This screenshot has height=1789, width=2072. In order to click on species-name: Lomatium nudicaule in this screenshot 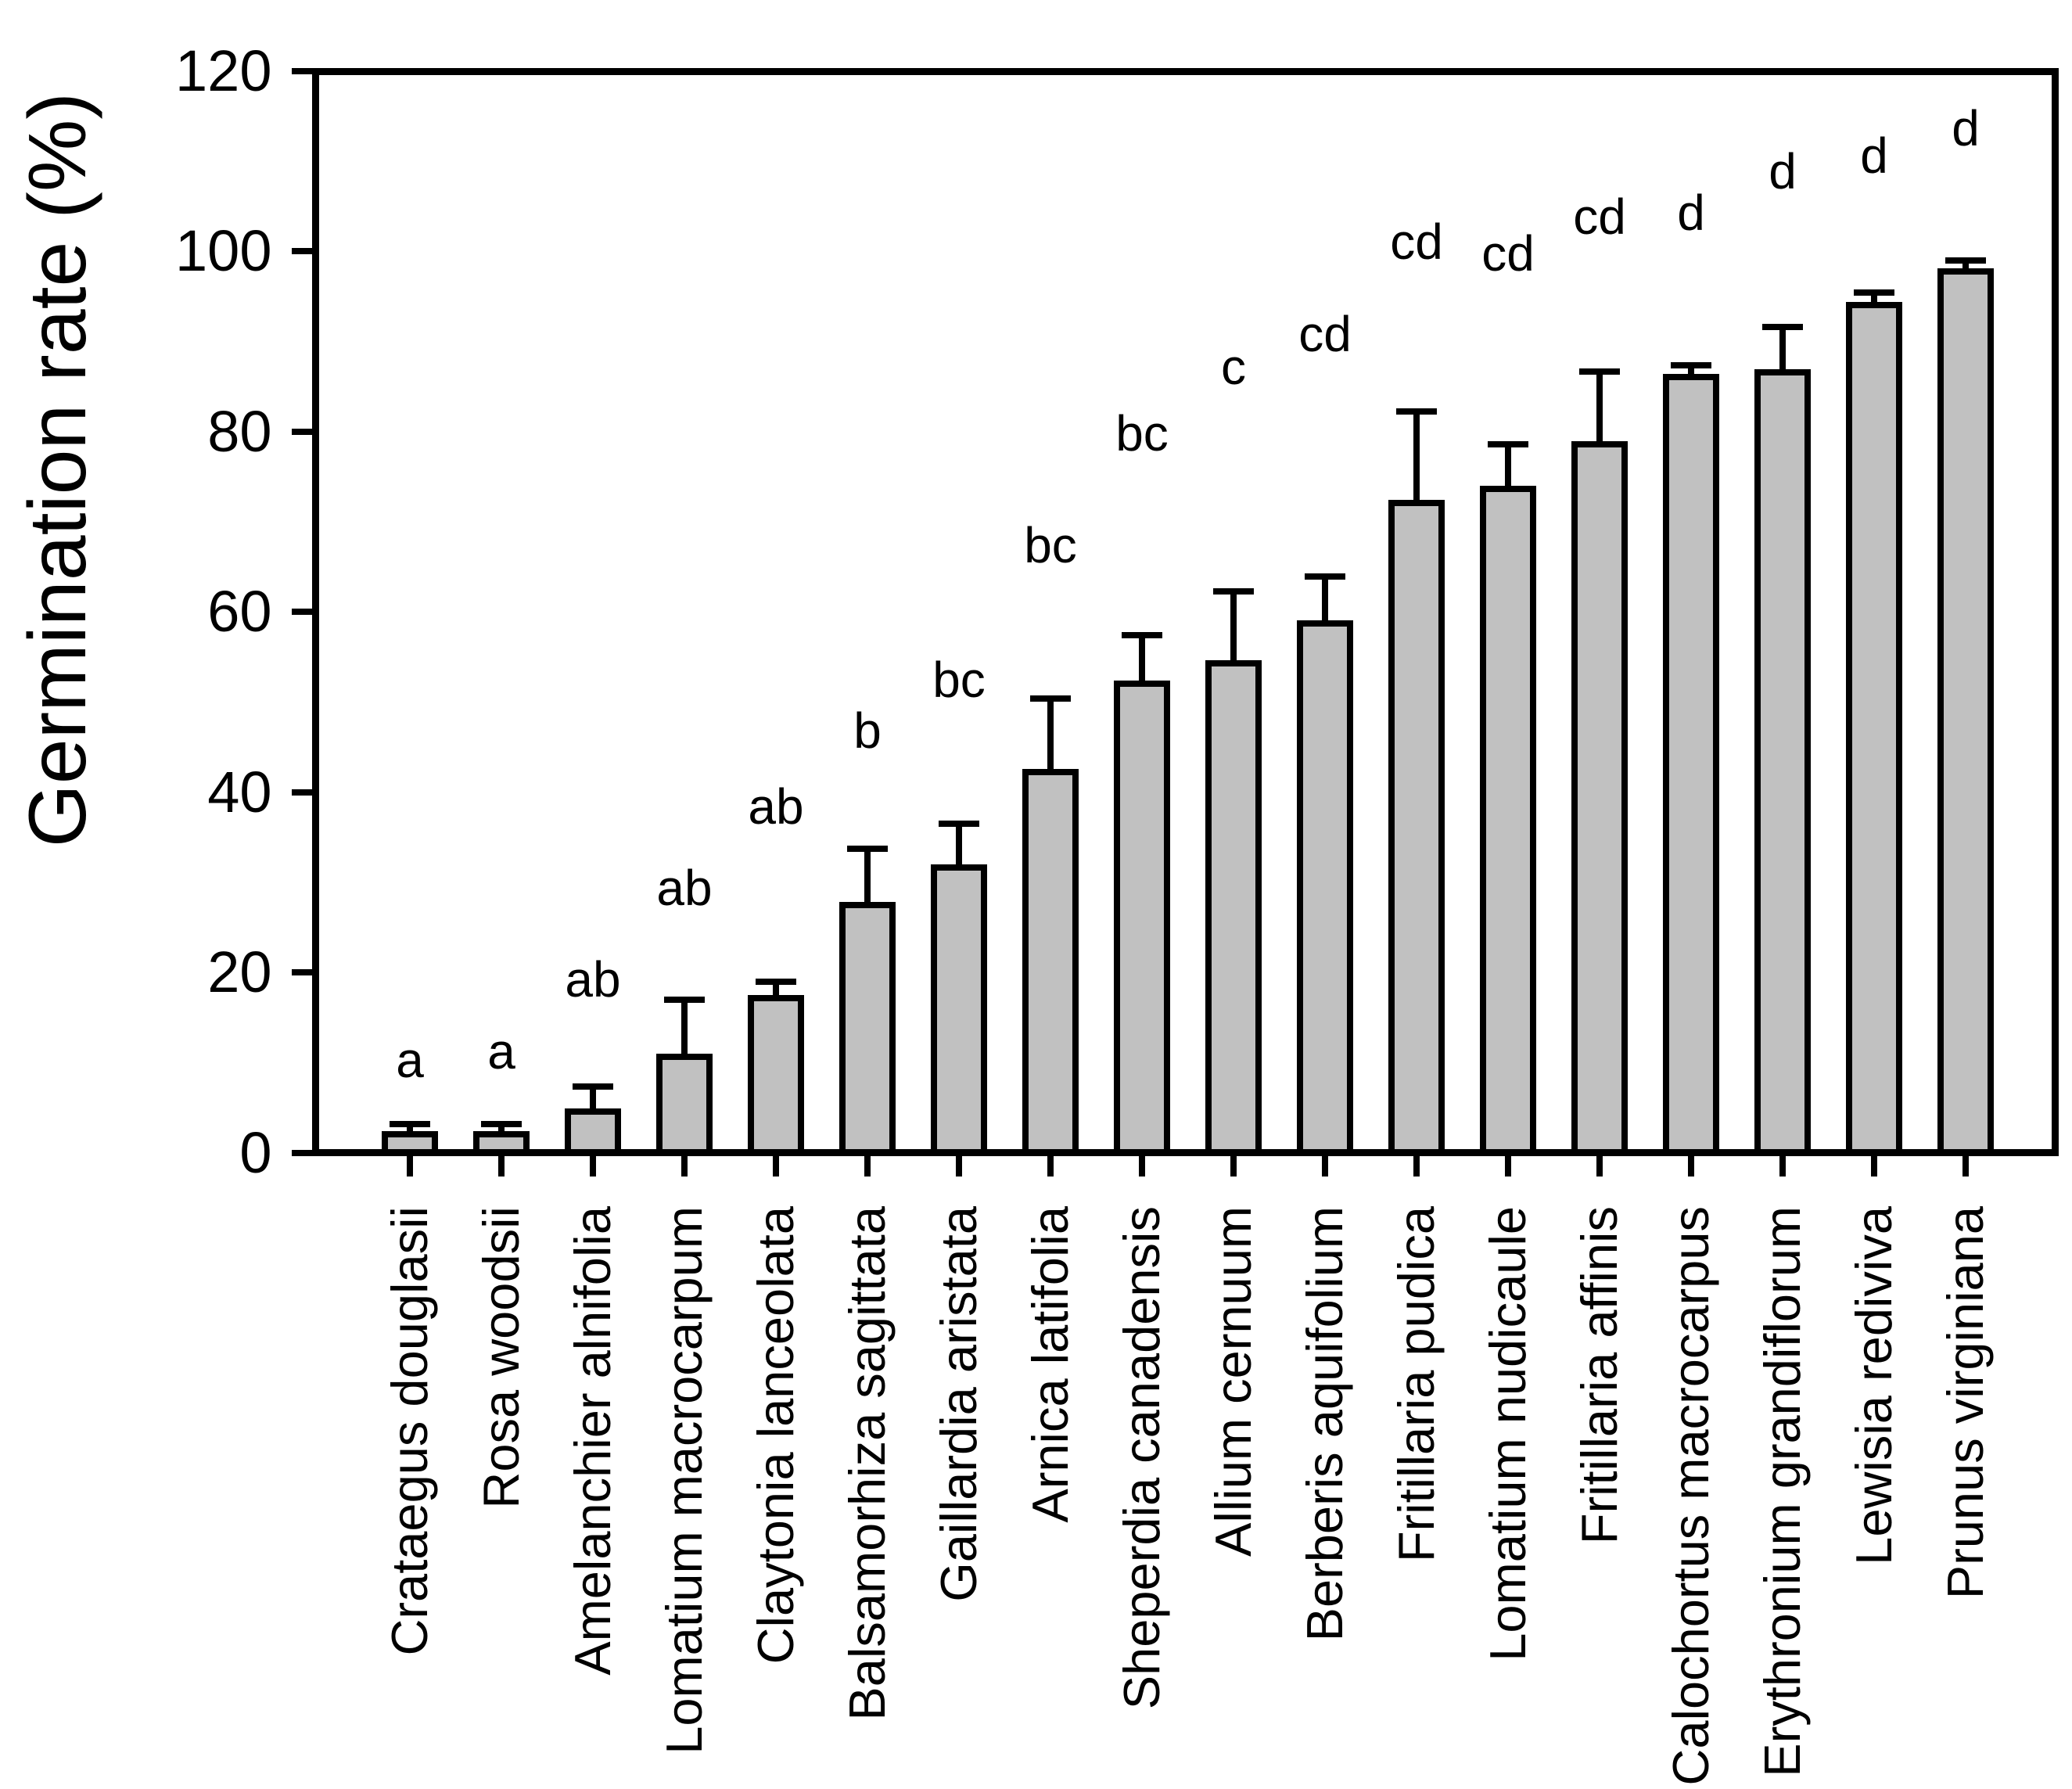, I will do `click(1507, 1433)`.